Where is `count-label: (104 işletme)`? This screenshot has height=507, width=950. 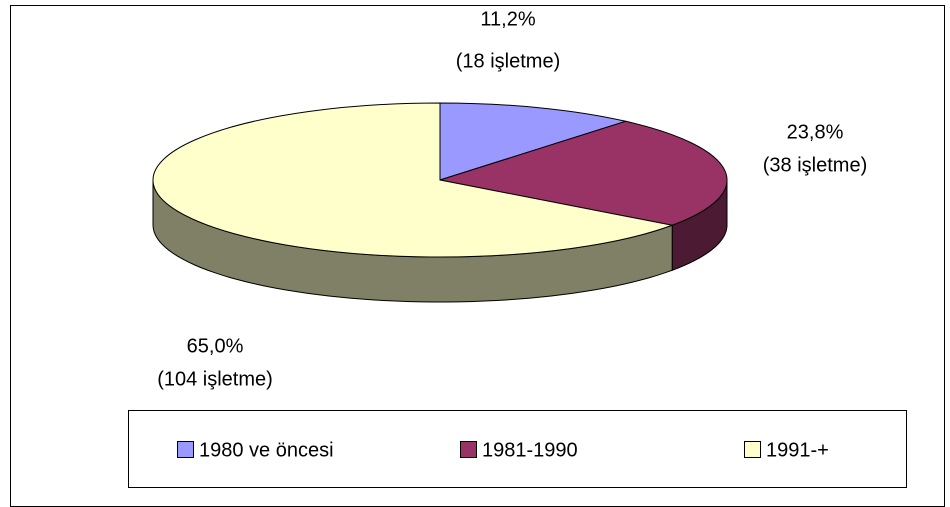
count-label: (104 işletme) is located at coordinates (215, 379).